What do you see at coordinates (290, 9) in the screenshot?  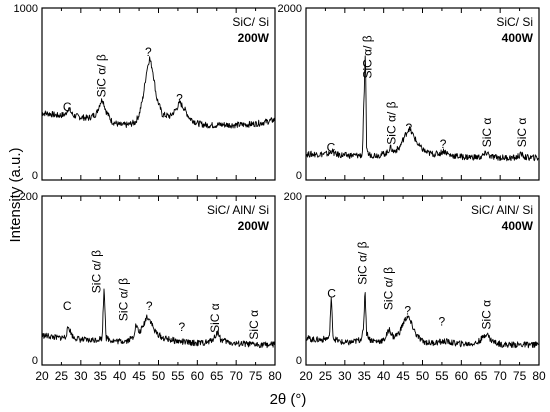 I see `y-max-label: 2000` at bounding box center [290, 9].